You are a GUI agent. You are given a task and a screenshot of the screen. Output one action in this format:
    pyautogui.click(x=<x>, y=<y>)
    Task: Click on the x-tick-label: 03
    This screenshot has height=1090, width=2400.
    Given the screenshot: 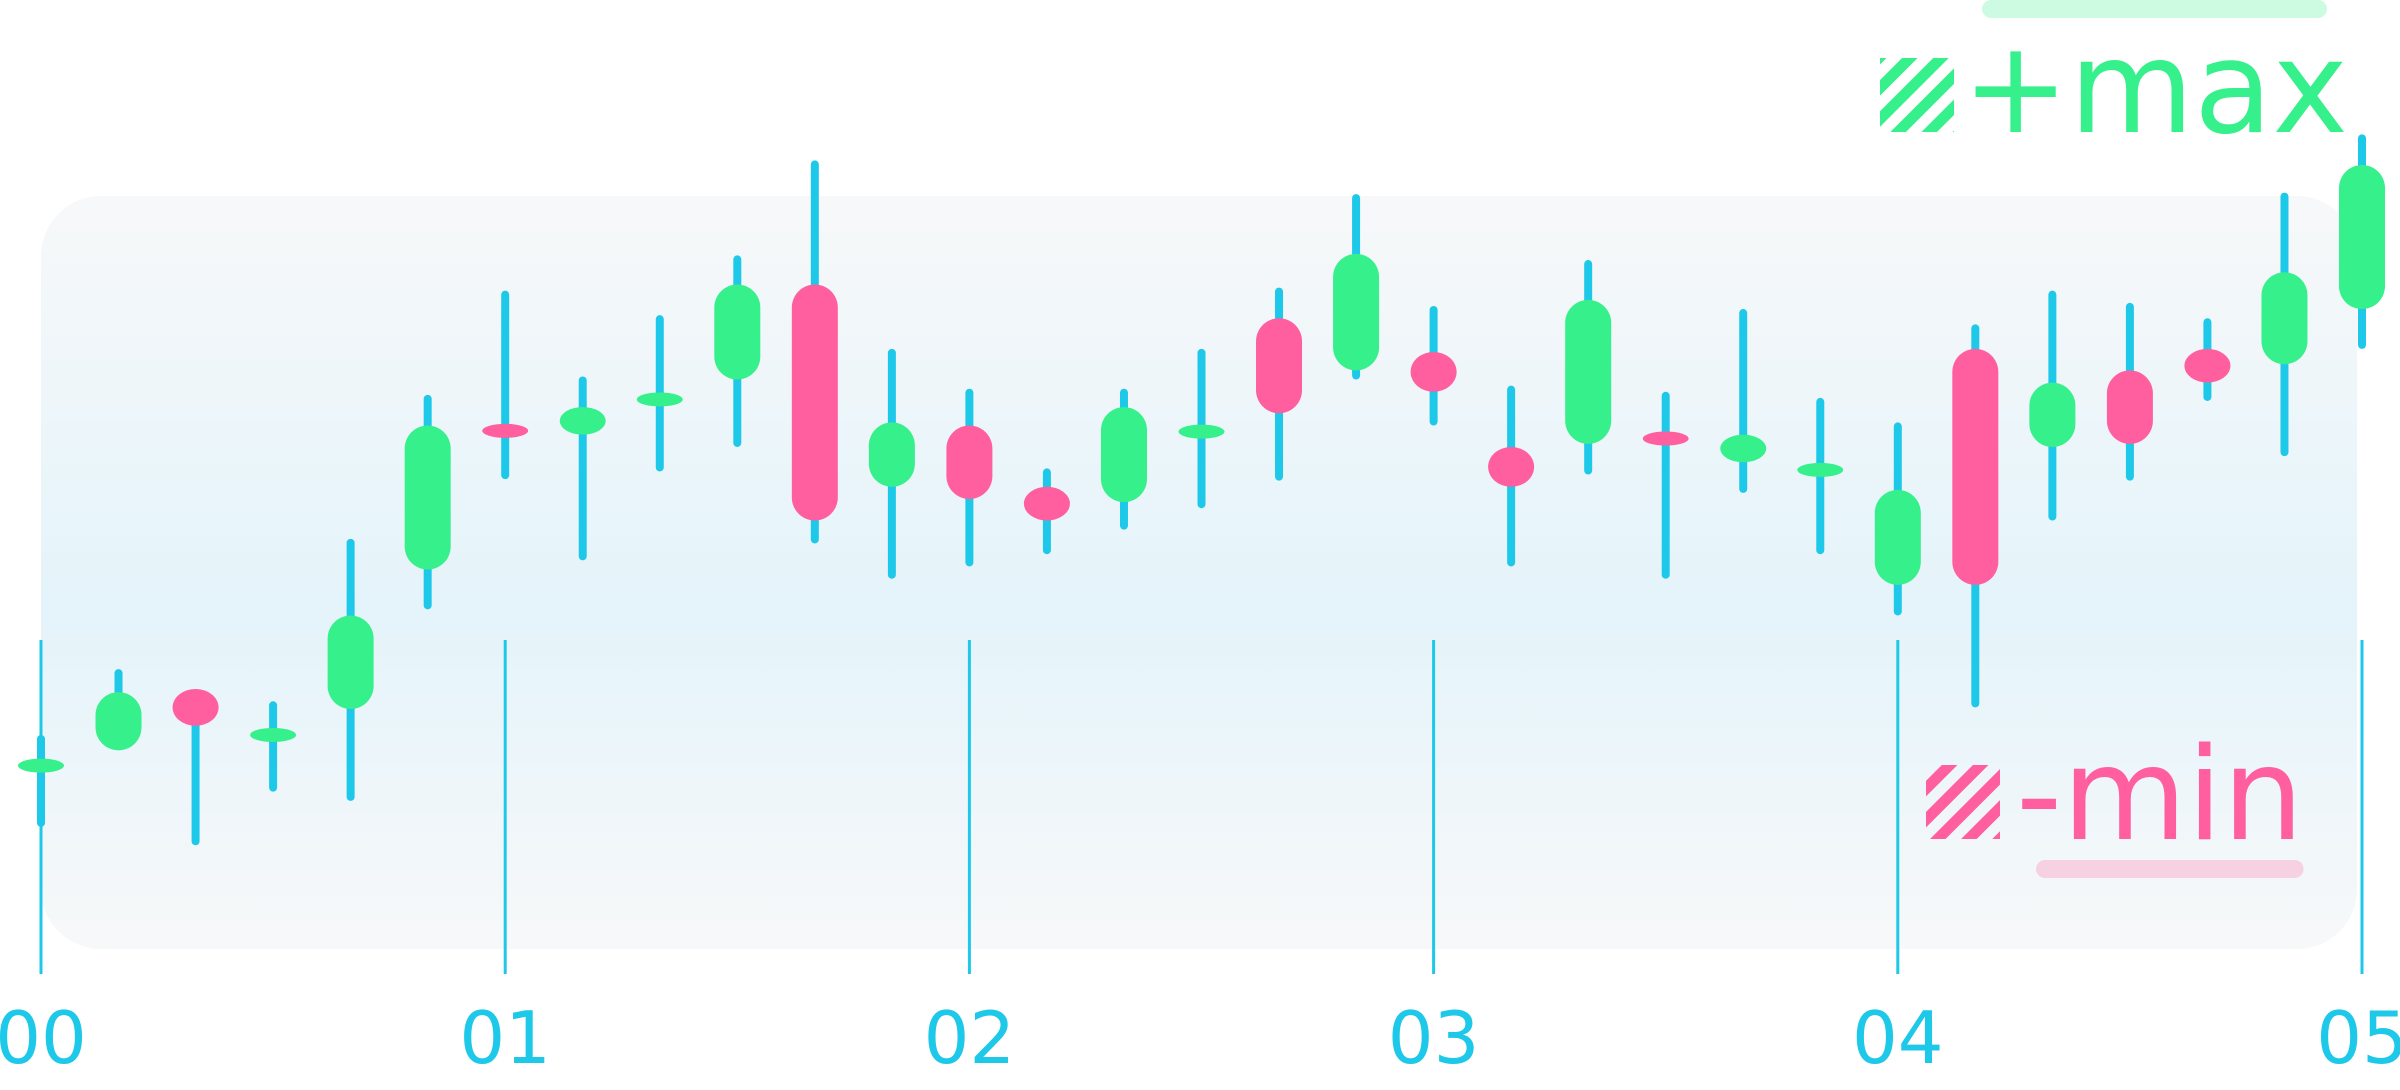 What is the action you would take?
    pyautogui.click(x=1434, y=1038)
    